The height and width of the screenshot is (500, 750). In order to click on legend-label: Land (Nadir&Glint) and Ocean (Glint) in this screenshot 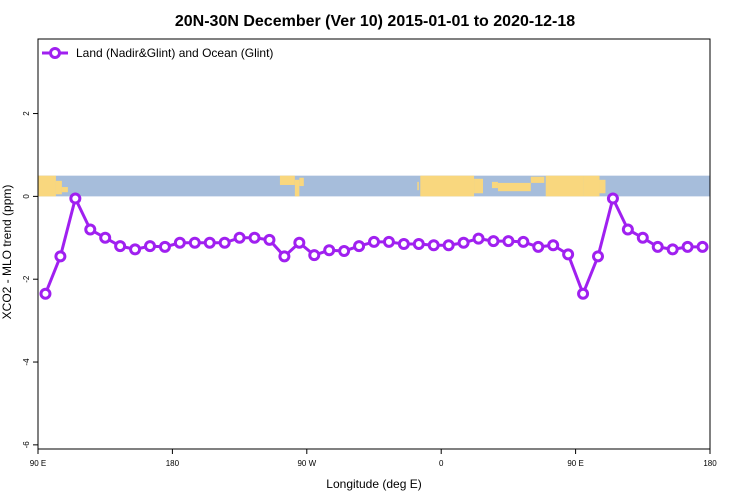, I will do `click(174, 53)`.